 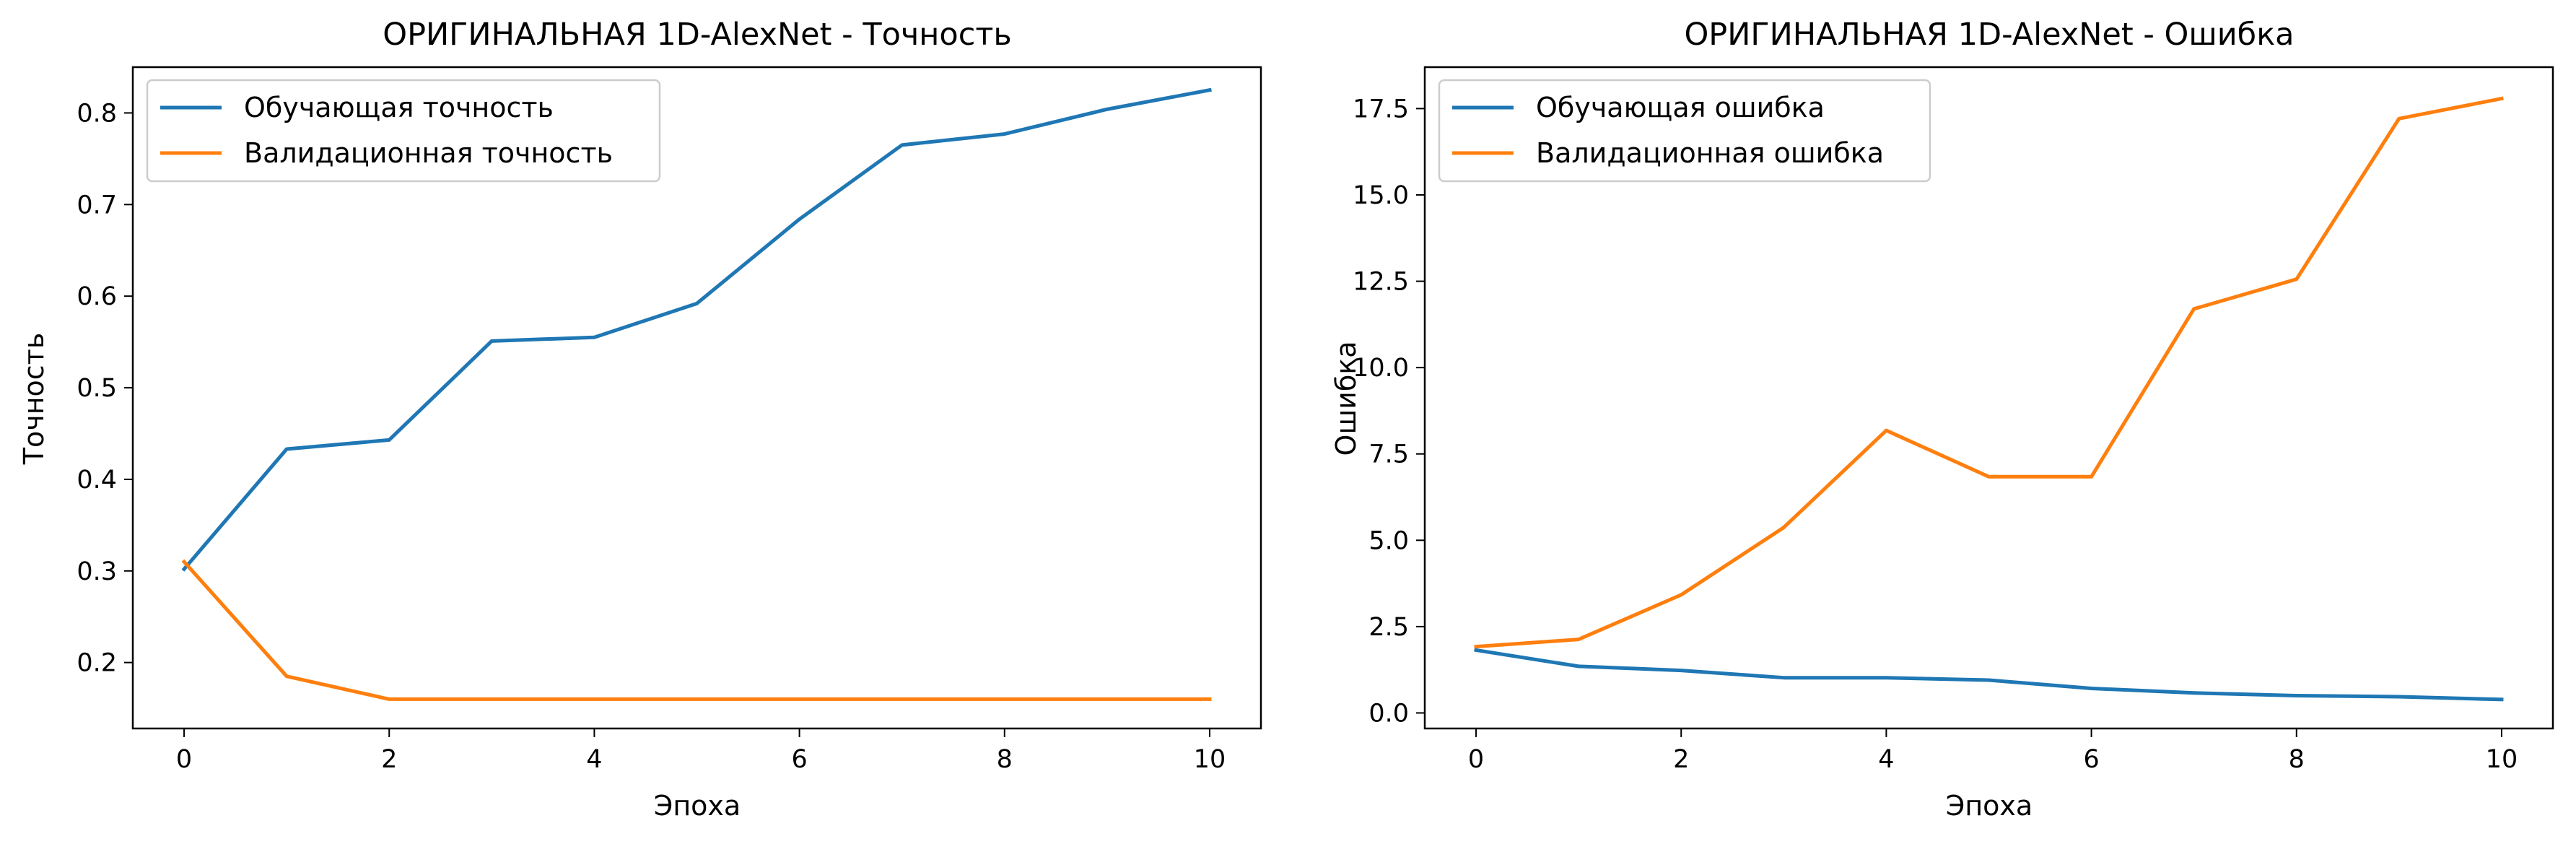 I want to click on y-tick-label: 0.3, so click(x=97, y=571).